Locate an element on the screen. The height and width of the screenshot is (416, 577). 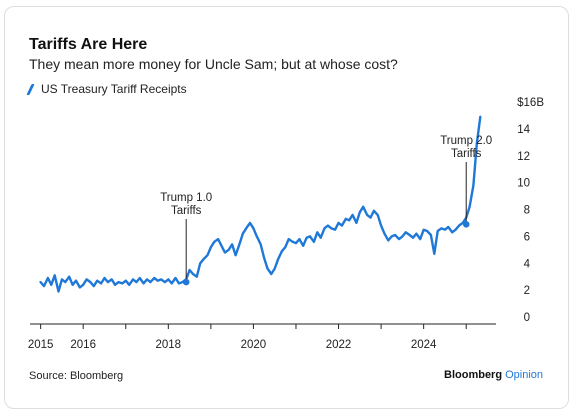
legend-label: US Treasury Tariff Receipts is located at coordinates (114, 89).